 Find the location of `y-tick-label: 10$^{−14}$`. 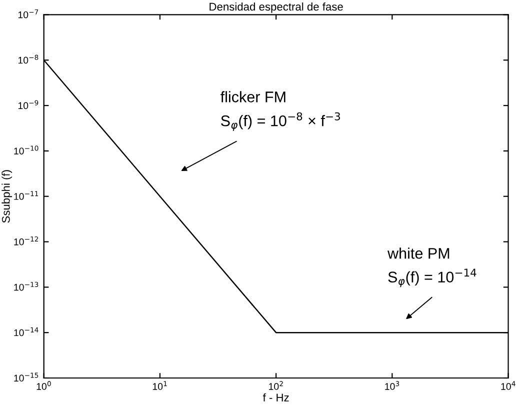

y-tick-label: 10$^{−14}$ is located at coordinates (26, 331).